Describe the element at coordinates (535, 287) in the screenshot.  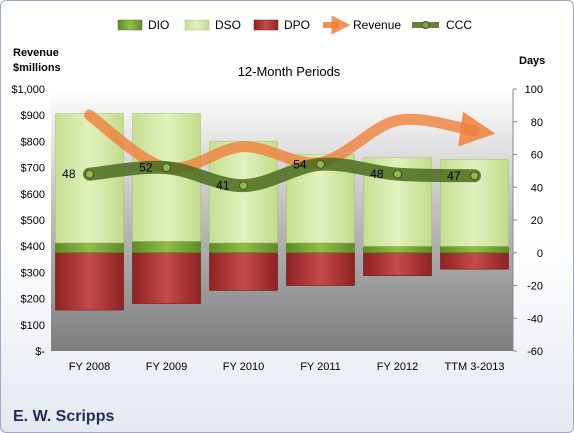
I see `right-tick-label: -20` at that location.